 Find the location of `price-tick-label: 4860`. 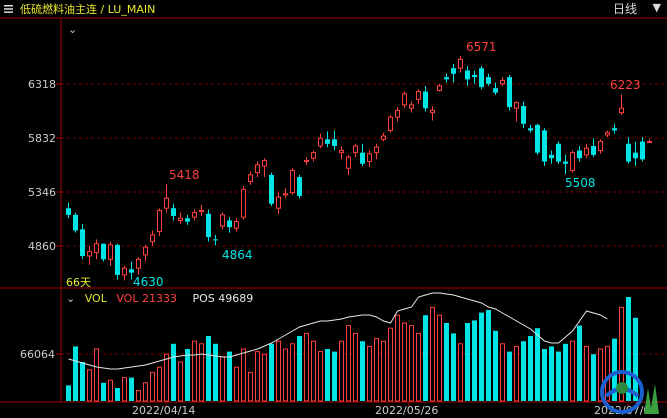

price-tick-label: 4860 is located at coordinates (42, 246).